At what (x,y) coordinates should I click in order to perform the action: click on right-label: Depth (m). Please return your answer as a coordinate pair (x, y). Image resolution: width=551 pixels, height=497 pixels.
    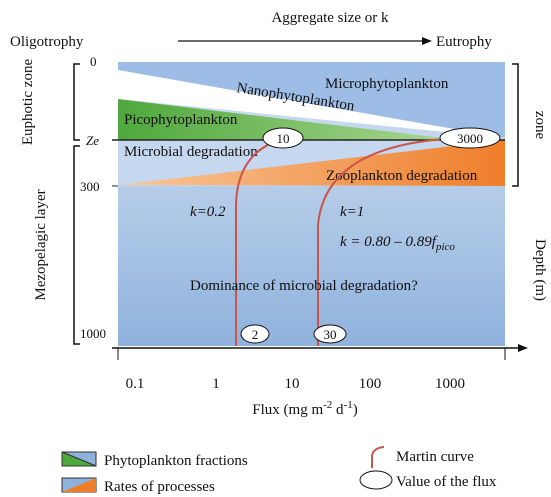
    Looking at the image, I should click on (540, 270).